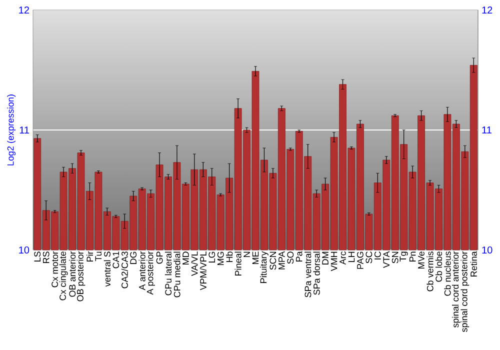 The image size is (500, 350). I want to click on x-tick-label: LS, so click(37, 257).